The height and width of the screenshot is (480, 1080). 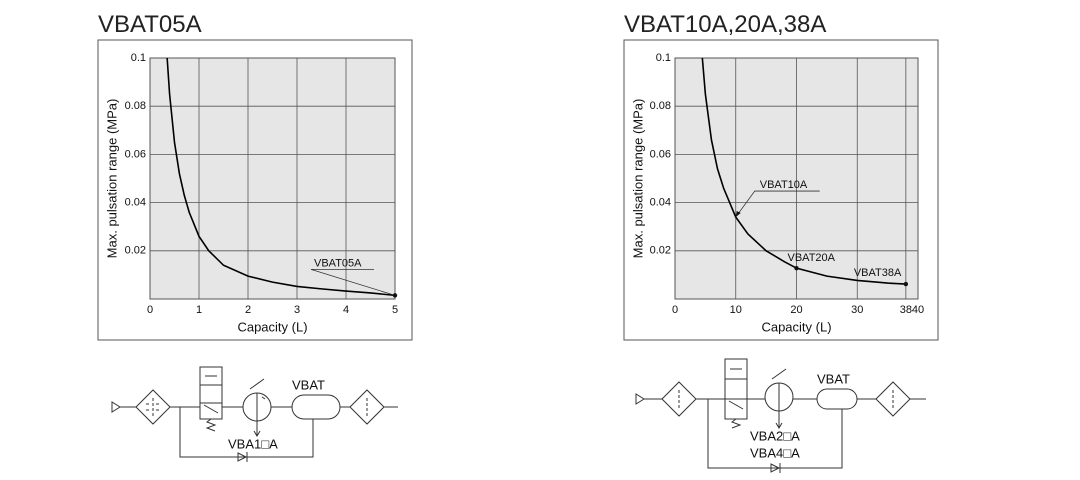 I want to click on x-tick-label: 40, so click(x=918, y=310).